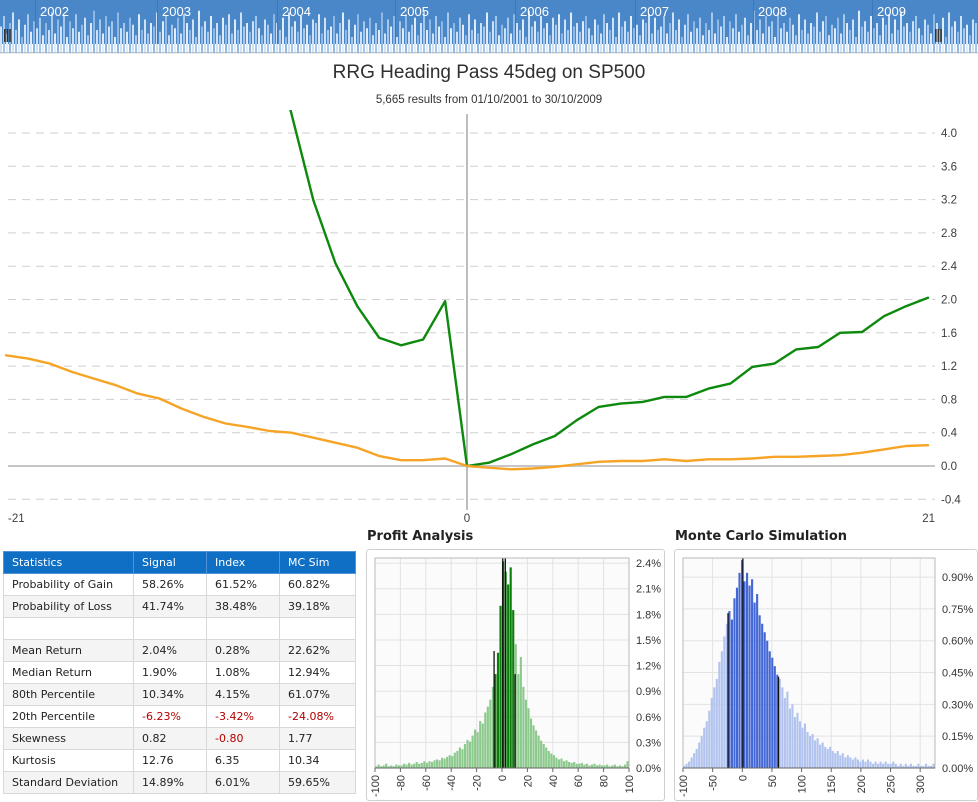  I want to click on table-cell: Median Return, so click(68, 672).